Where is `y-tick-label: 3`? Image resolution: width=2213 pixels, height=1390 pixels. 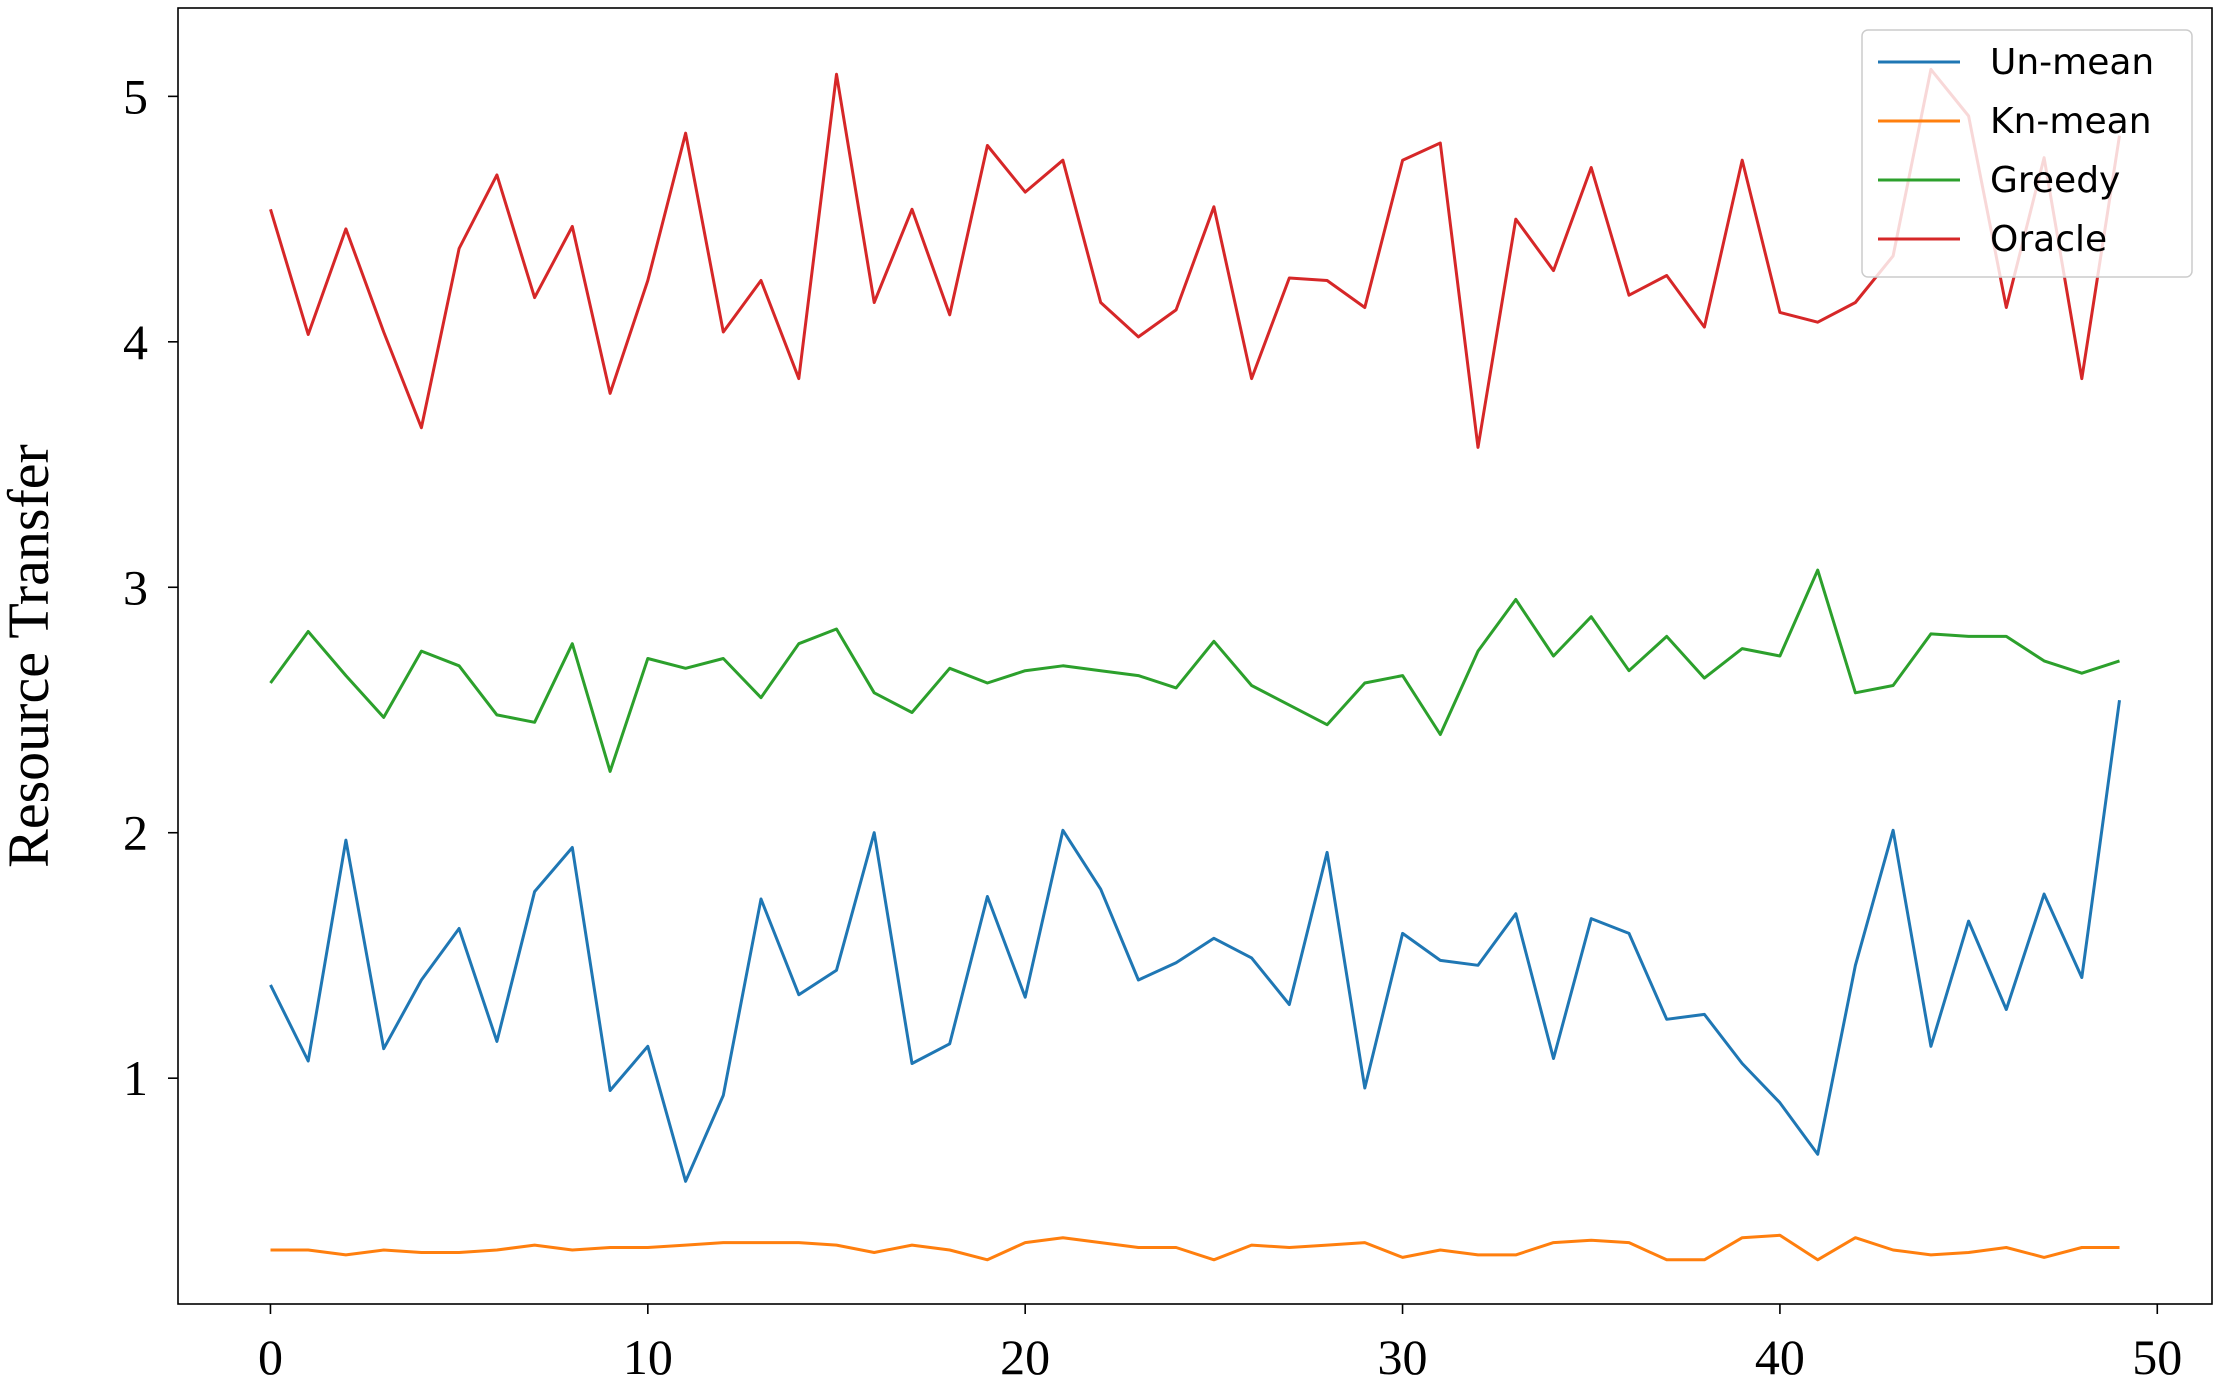
y-tick-label: 3 is located at coordinates (135, 587).